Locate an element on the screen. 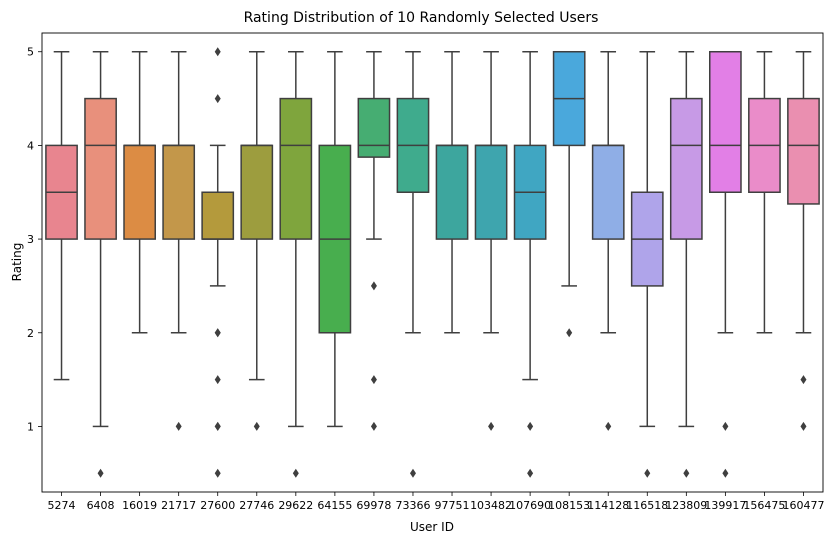 The width and height of the screenshot is (840, 545). x-tick-label: 64155 is located at coordinates (334, 505).